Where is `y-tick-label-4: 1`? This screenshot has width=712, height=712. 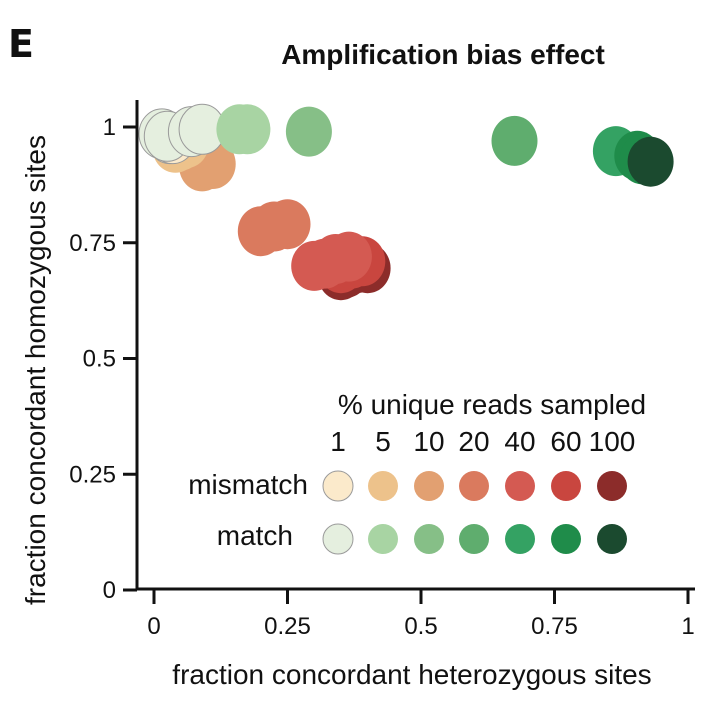 y-tick-label-4: 1 is located at coordinates (109, 127).